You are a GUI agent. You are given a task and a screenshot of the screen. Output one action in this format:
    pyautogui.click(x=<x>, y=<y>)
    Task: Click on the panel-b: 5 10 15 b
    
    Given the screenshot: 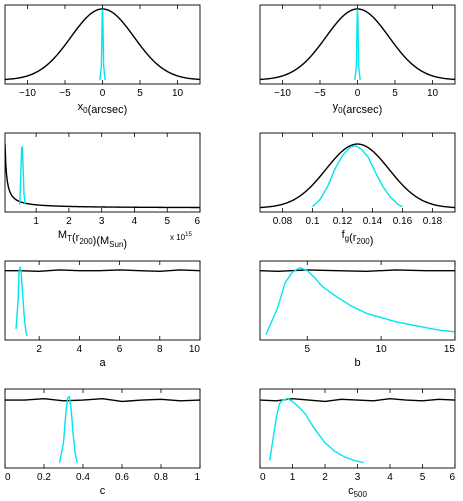 What is the action you would take?
    pyautogui.click(x=357, y=314)
    